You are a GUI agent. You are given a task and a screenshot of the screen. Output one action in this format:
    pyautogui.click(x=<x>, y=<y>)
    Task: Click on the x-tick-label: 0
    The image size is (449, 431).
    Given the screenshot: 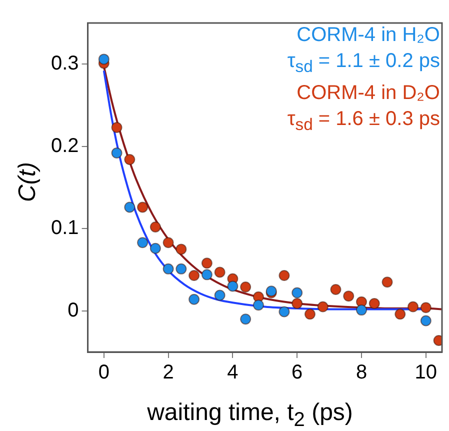 What is the action you would take?
    pyautogui.click(x=104, y=373)
    